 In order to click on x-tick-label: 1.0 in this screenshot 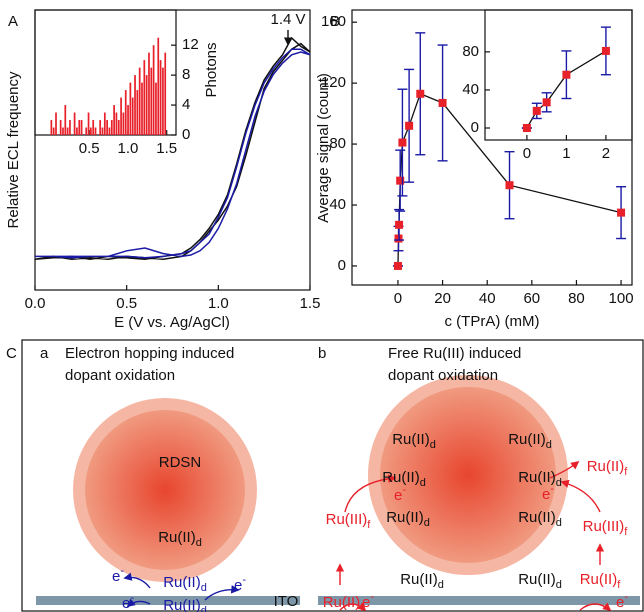, I will do `click(218, 303)`.